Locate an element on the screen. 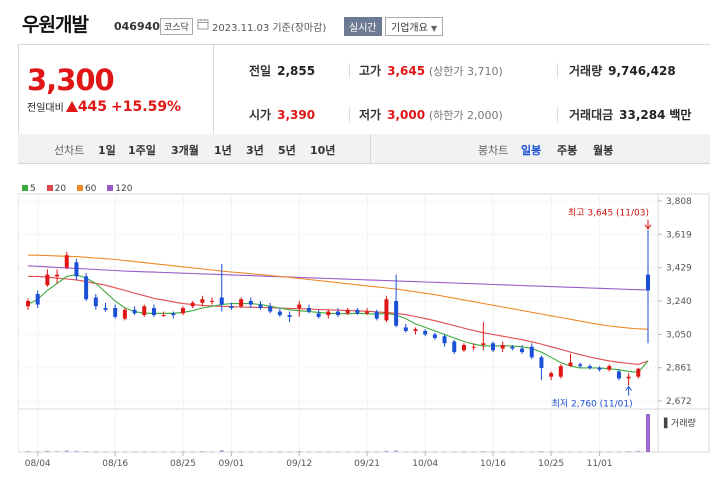  candle-monthly: 월봉 is located at coordinates (603, 150).